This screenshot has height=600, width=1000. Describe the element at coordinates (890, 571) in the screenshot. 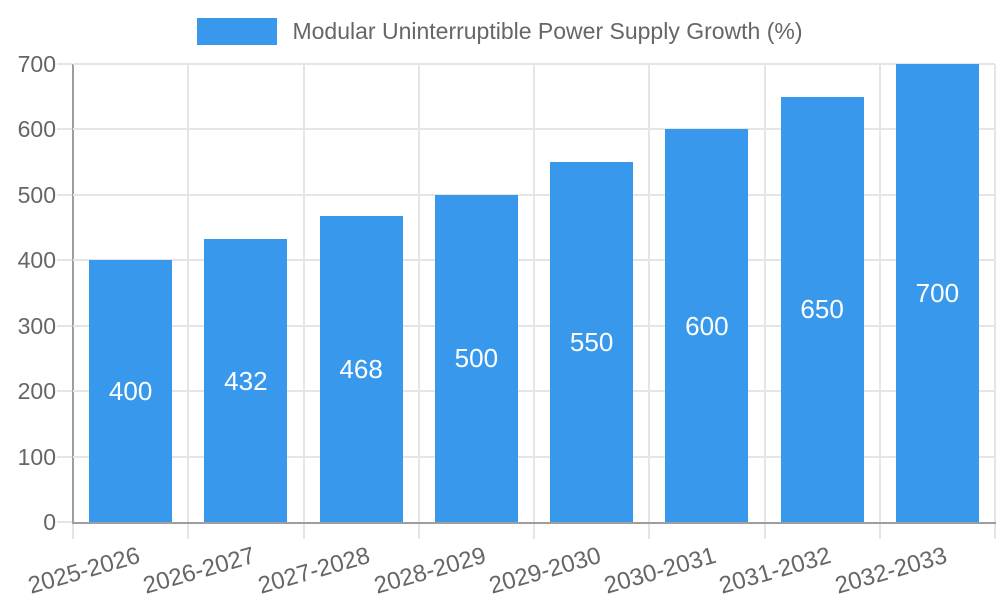

I see `x-axis-category-label: 2032-2033` at that location.